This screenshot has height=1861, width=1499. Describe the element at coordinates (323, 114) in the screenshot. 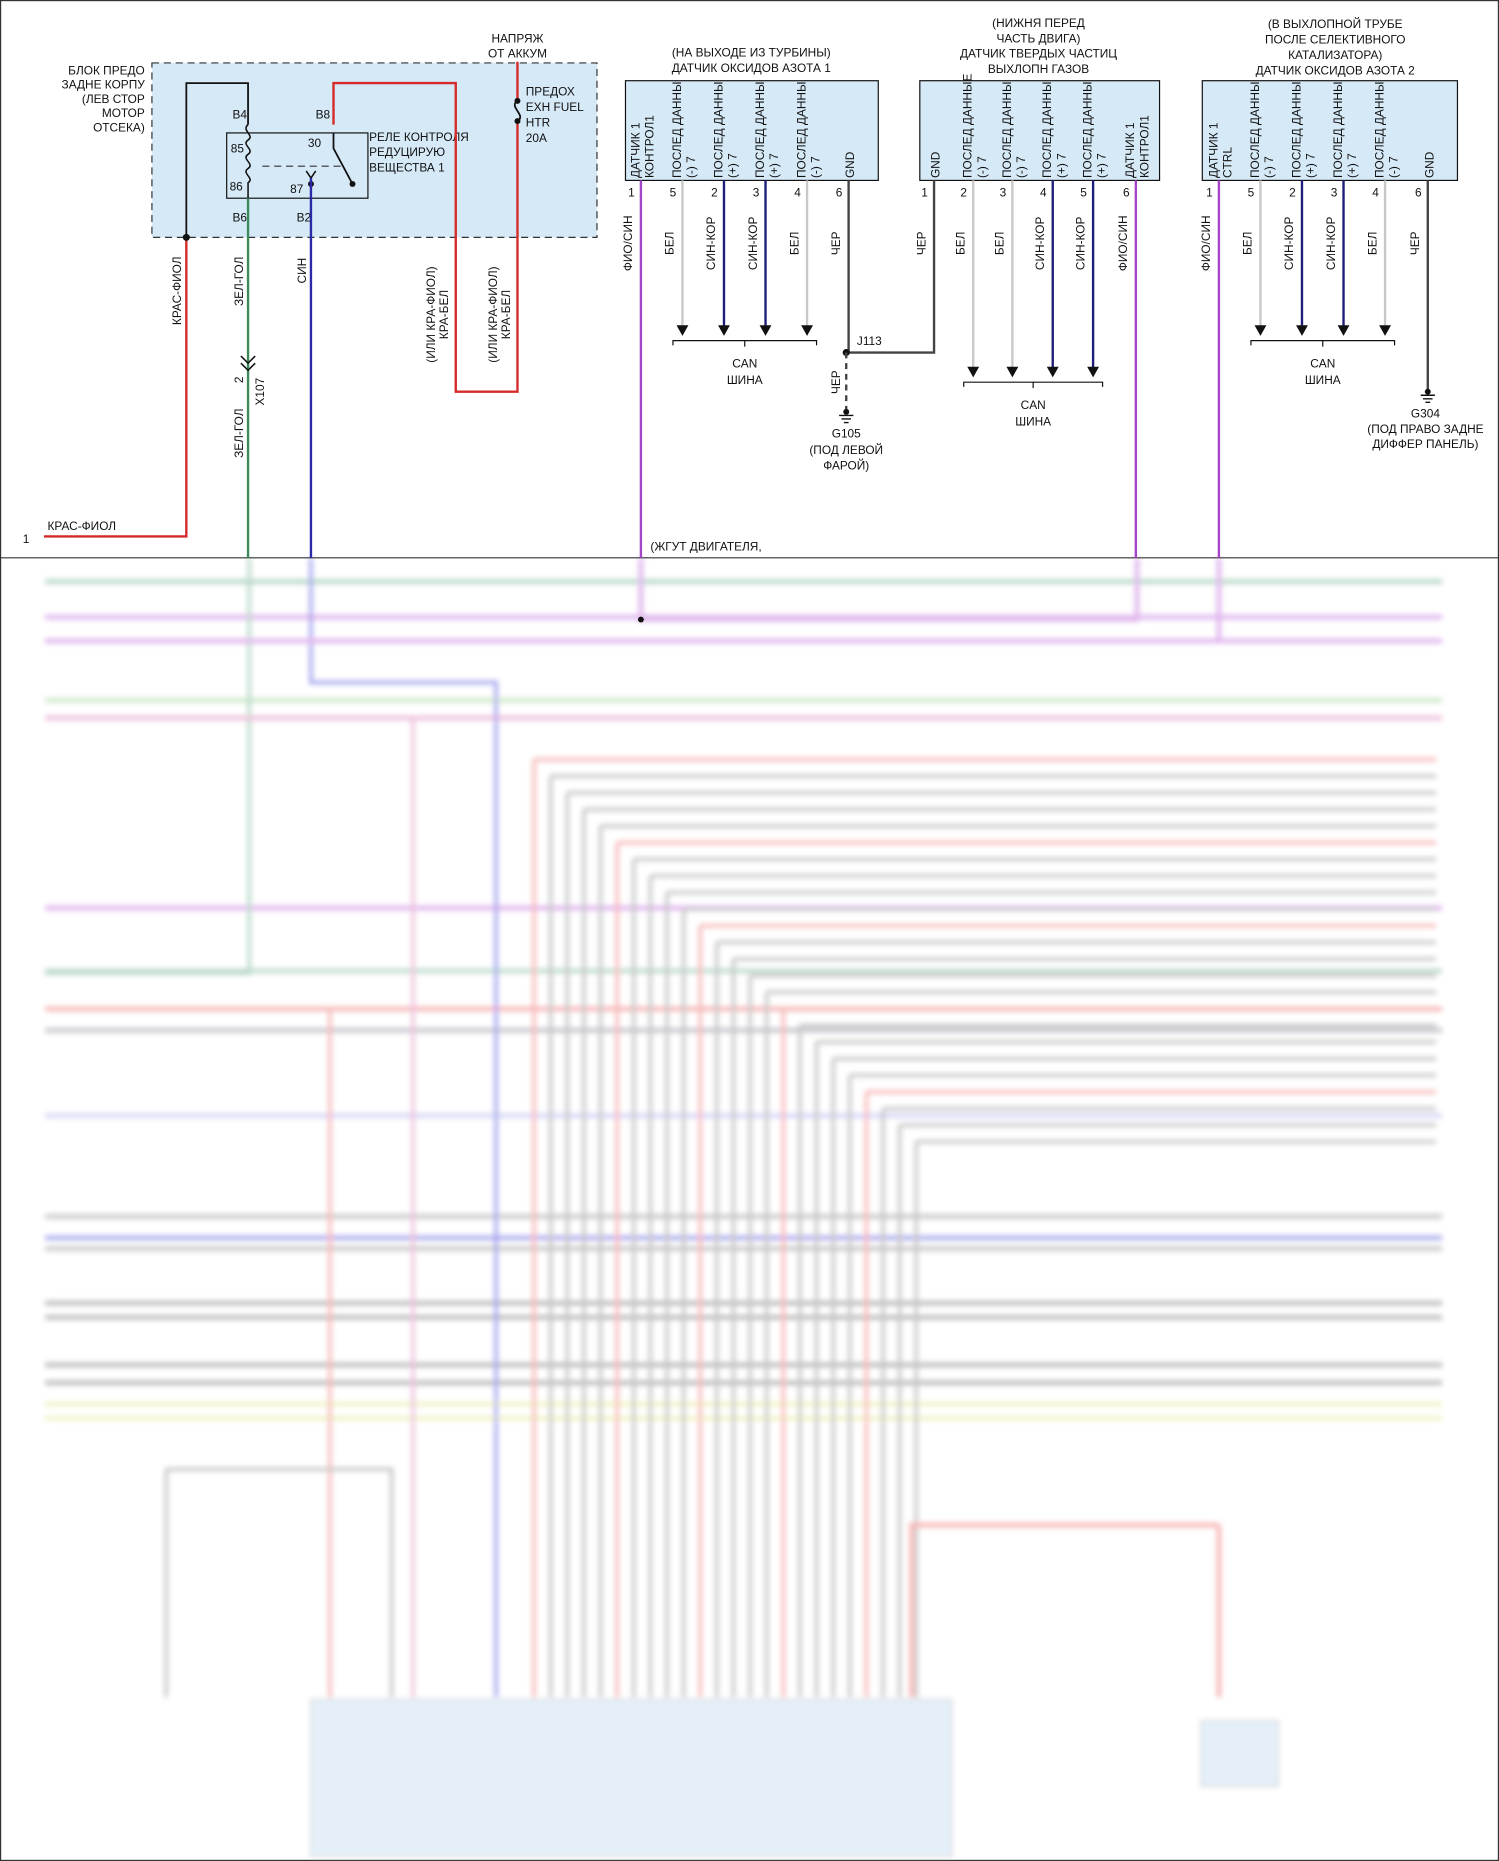

I see `label: B8` at that location.